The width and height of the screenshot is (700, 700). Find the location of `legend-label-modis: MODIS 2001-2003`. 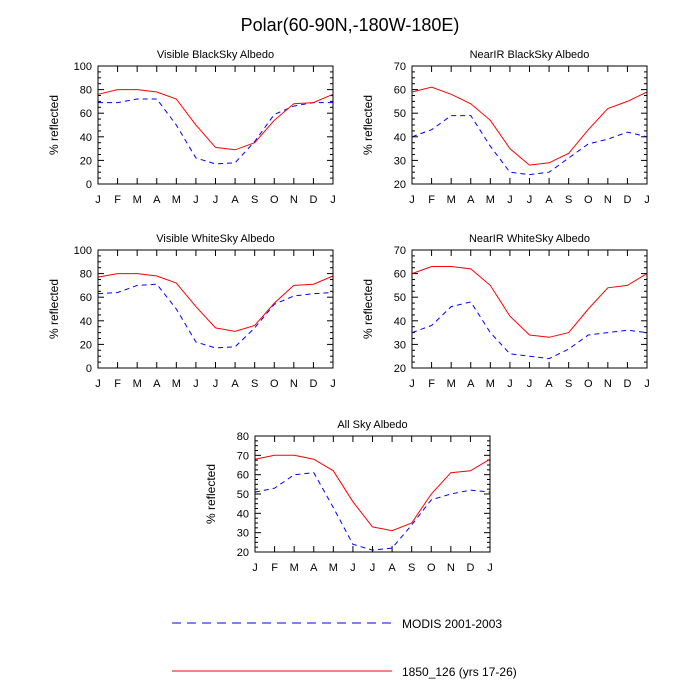

legend-label-modis: MODIS 2001-2003 is located at coordinates (452, 624).